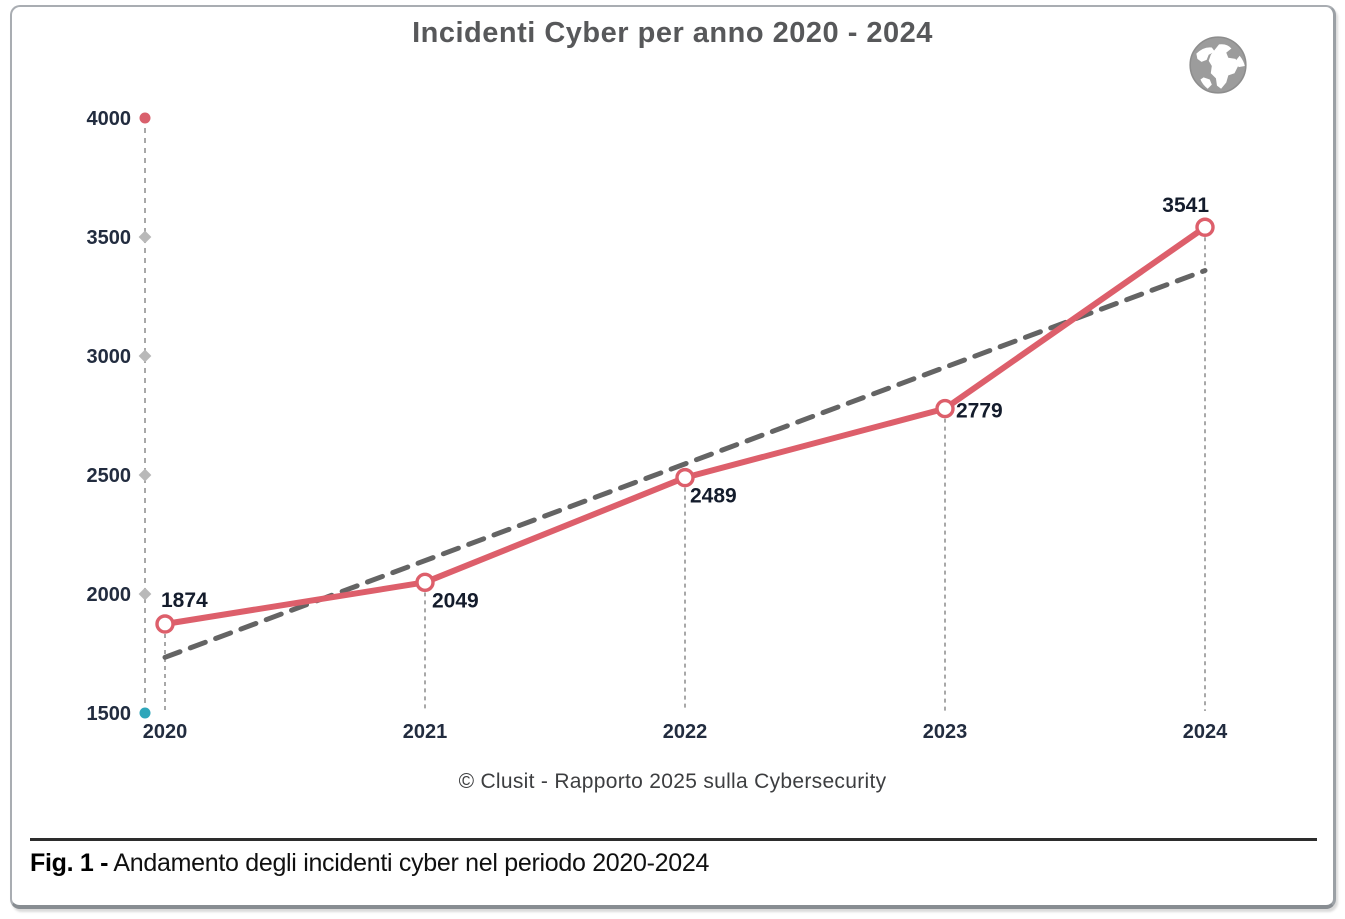 The image size is (1345, 919). I want to click on y-tick-label: 3500, so click(109, 238).